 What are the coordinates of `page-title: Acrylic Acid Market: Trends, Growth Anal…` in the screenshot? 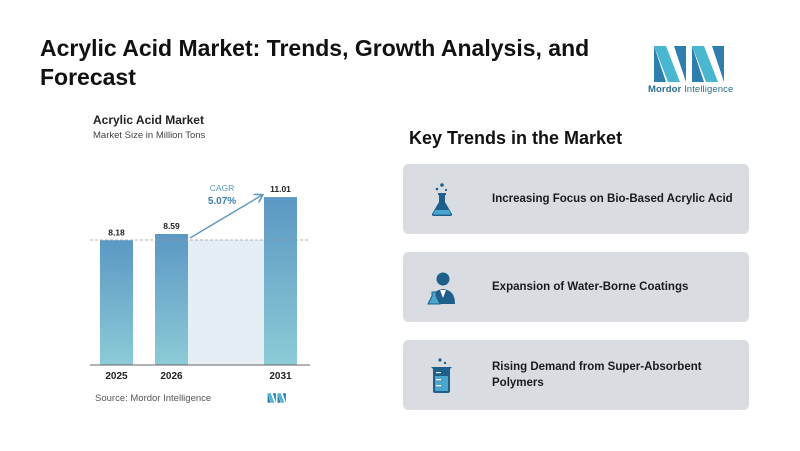 It's located at (315, 62).